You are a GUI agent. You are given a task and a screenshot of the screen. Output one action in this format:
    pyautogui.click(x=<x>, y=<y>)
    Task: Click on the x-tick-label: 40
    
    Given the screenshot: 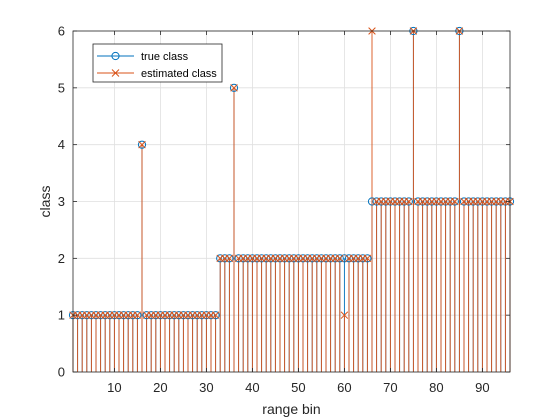 What is the action you would take?
    pyautogui.click(x=252, y=387)
    